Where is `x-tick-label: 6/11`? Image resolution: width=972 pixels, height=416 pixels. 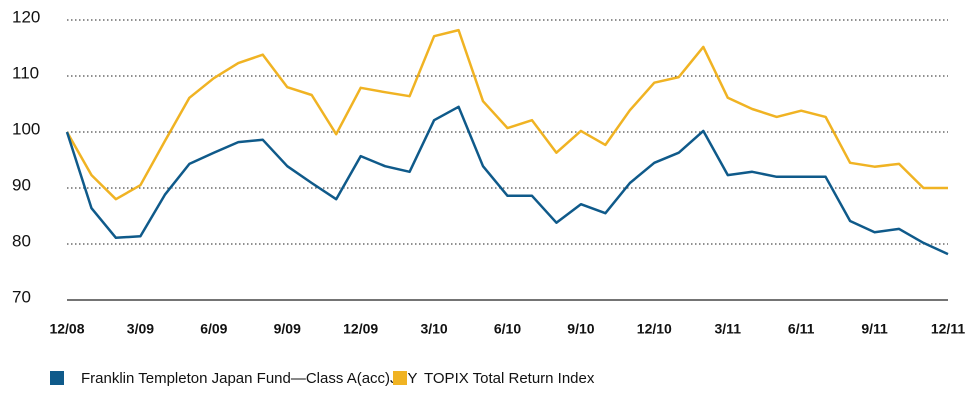
x-tick-label: 6/11 is located at coordinates (801, 329).